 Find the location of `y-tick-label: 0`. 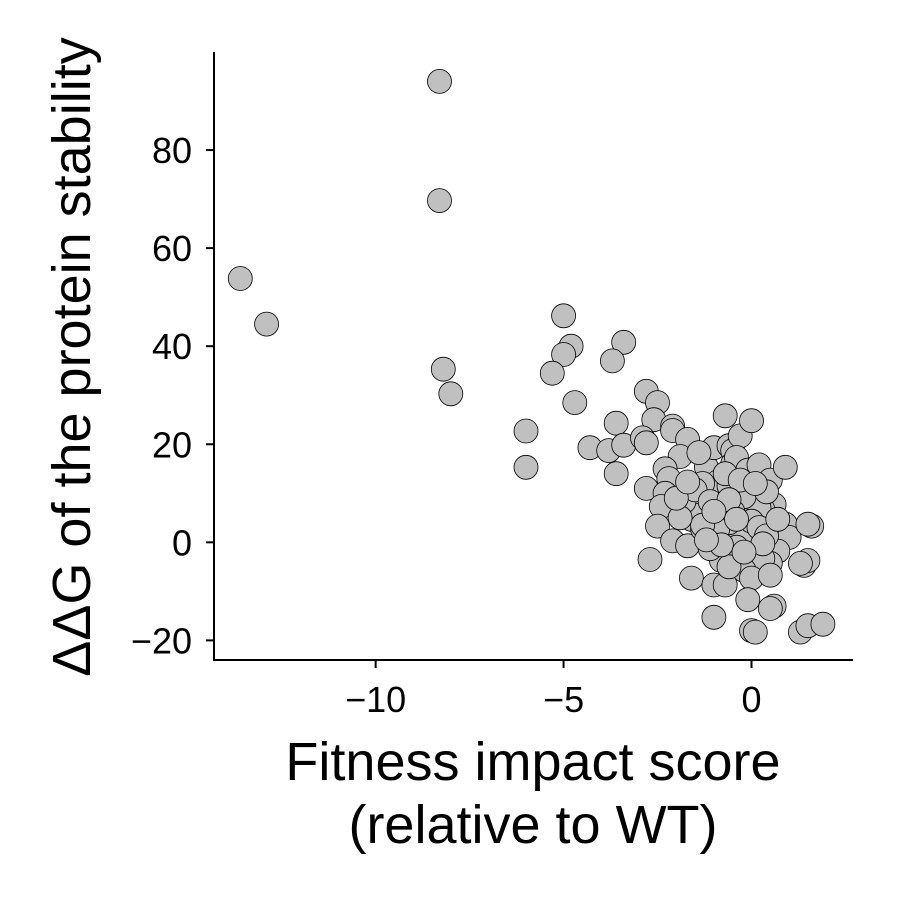

y-tick-label: 0 is located at coordinates (182, 542).